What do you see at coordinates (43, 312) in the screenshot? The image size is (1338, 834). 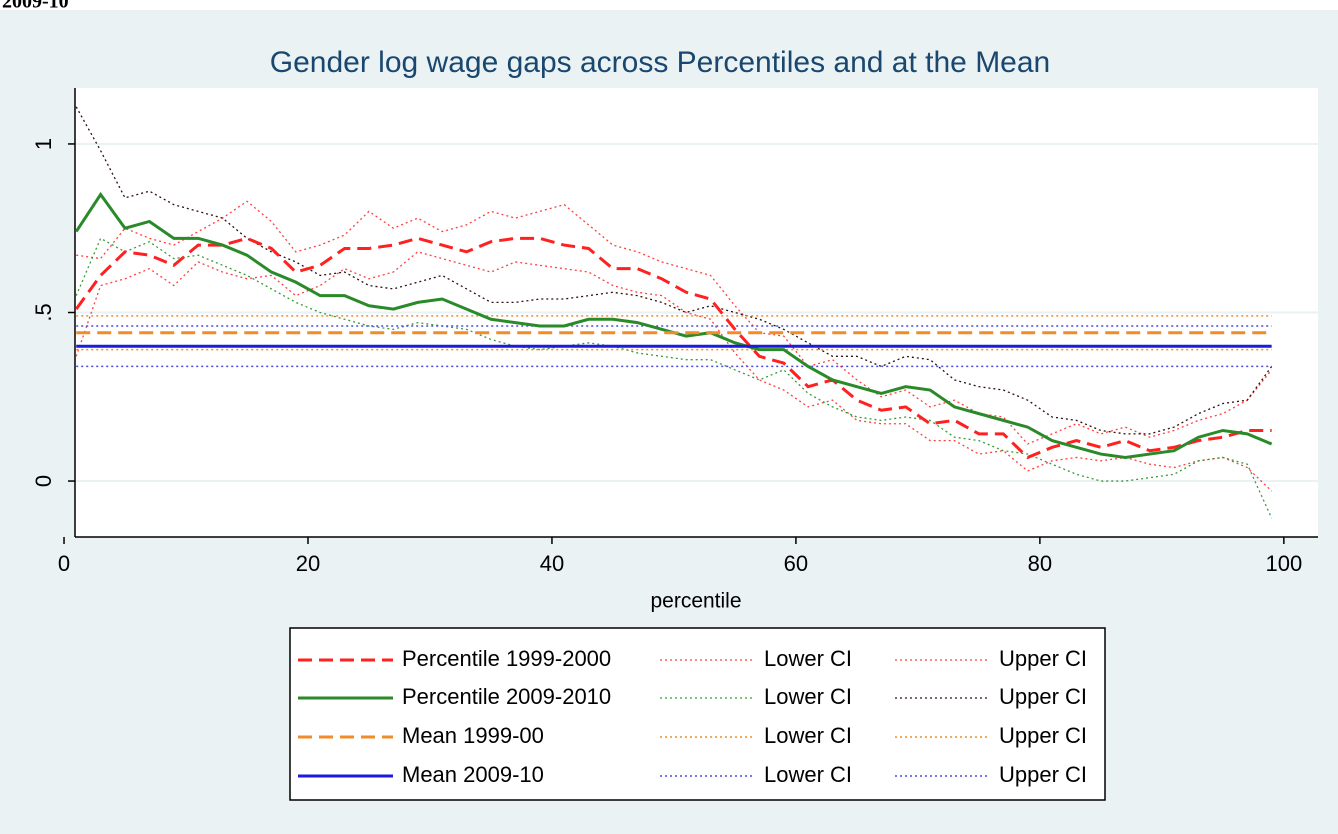 I see `y-tick-label: .5` at bounding box center [43, 312].